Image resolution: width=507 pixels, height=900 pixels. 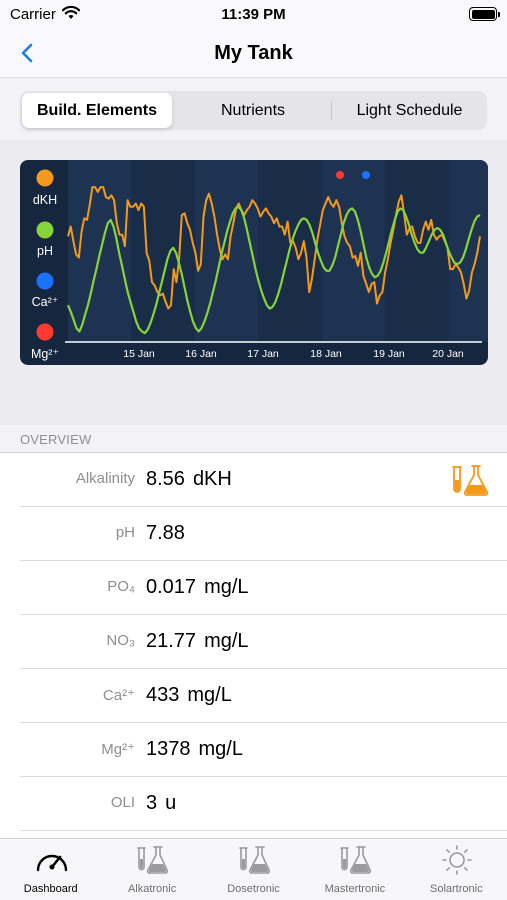 What do you see at coordinates (165, 533) in the screenshot?
I see `row-value: 7.88` at bounding box center [165, 533].